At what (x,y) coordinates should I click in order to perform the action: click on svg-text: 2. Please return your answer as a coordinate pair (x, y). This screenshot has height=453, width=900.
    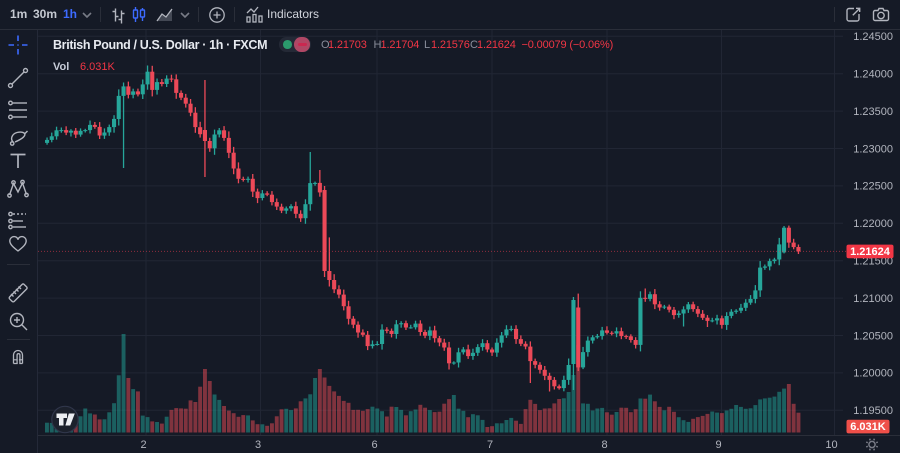
    Looking at the image, I should click on (143, 445).